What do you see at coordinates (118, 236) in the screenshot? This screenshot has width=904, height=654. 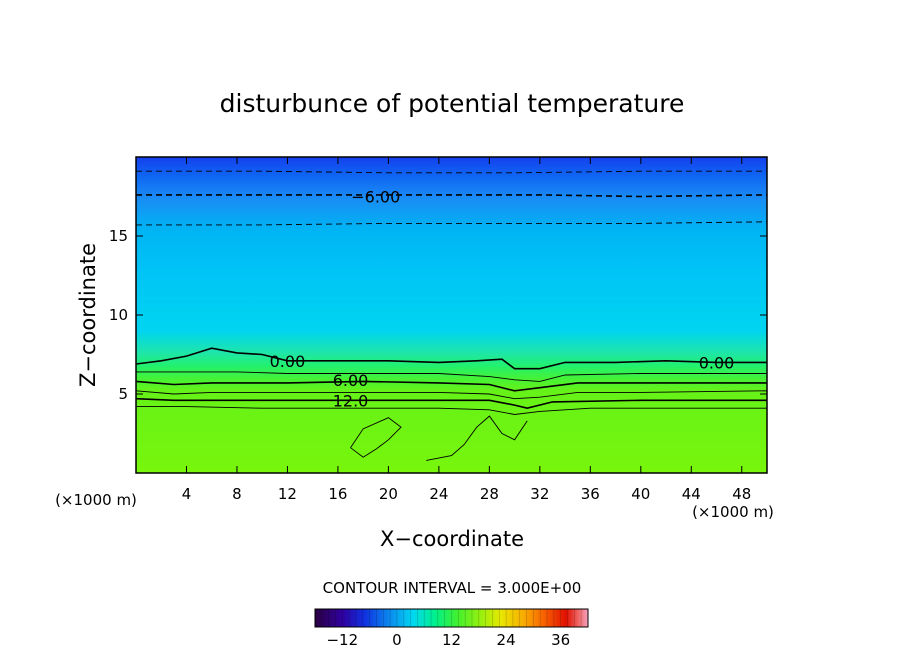 I see `y-tick-label-2: 15` at bounding box center [118, 236].